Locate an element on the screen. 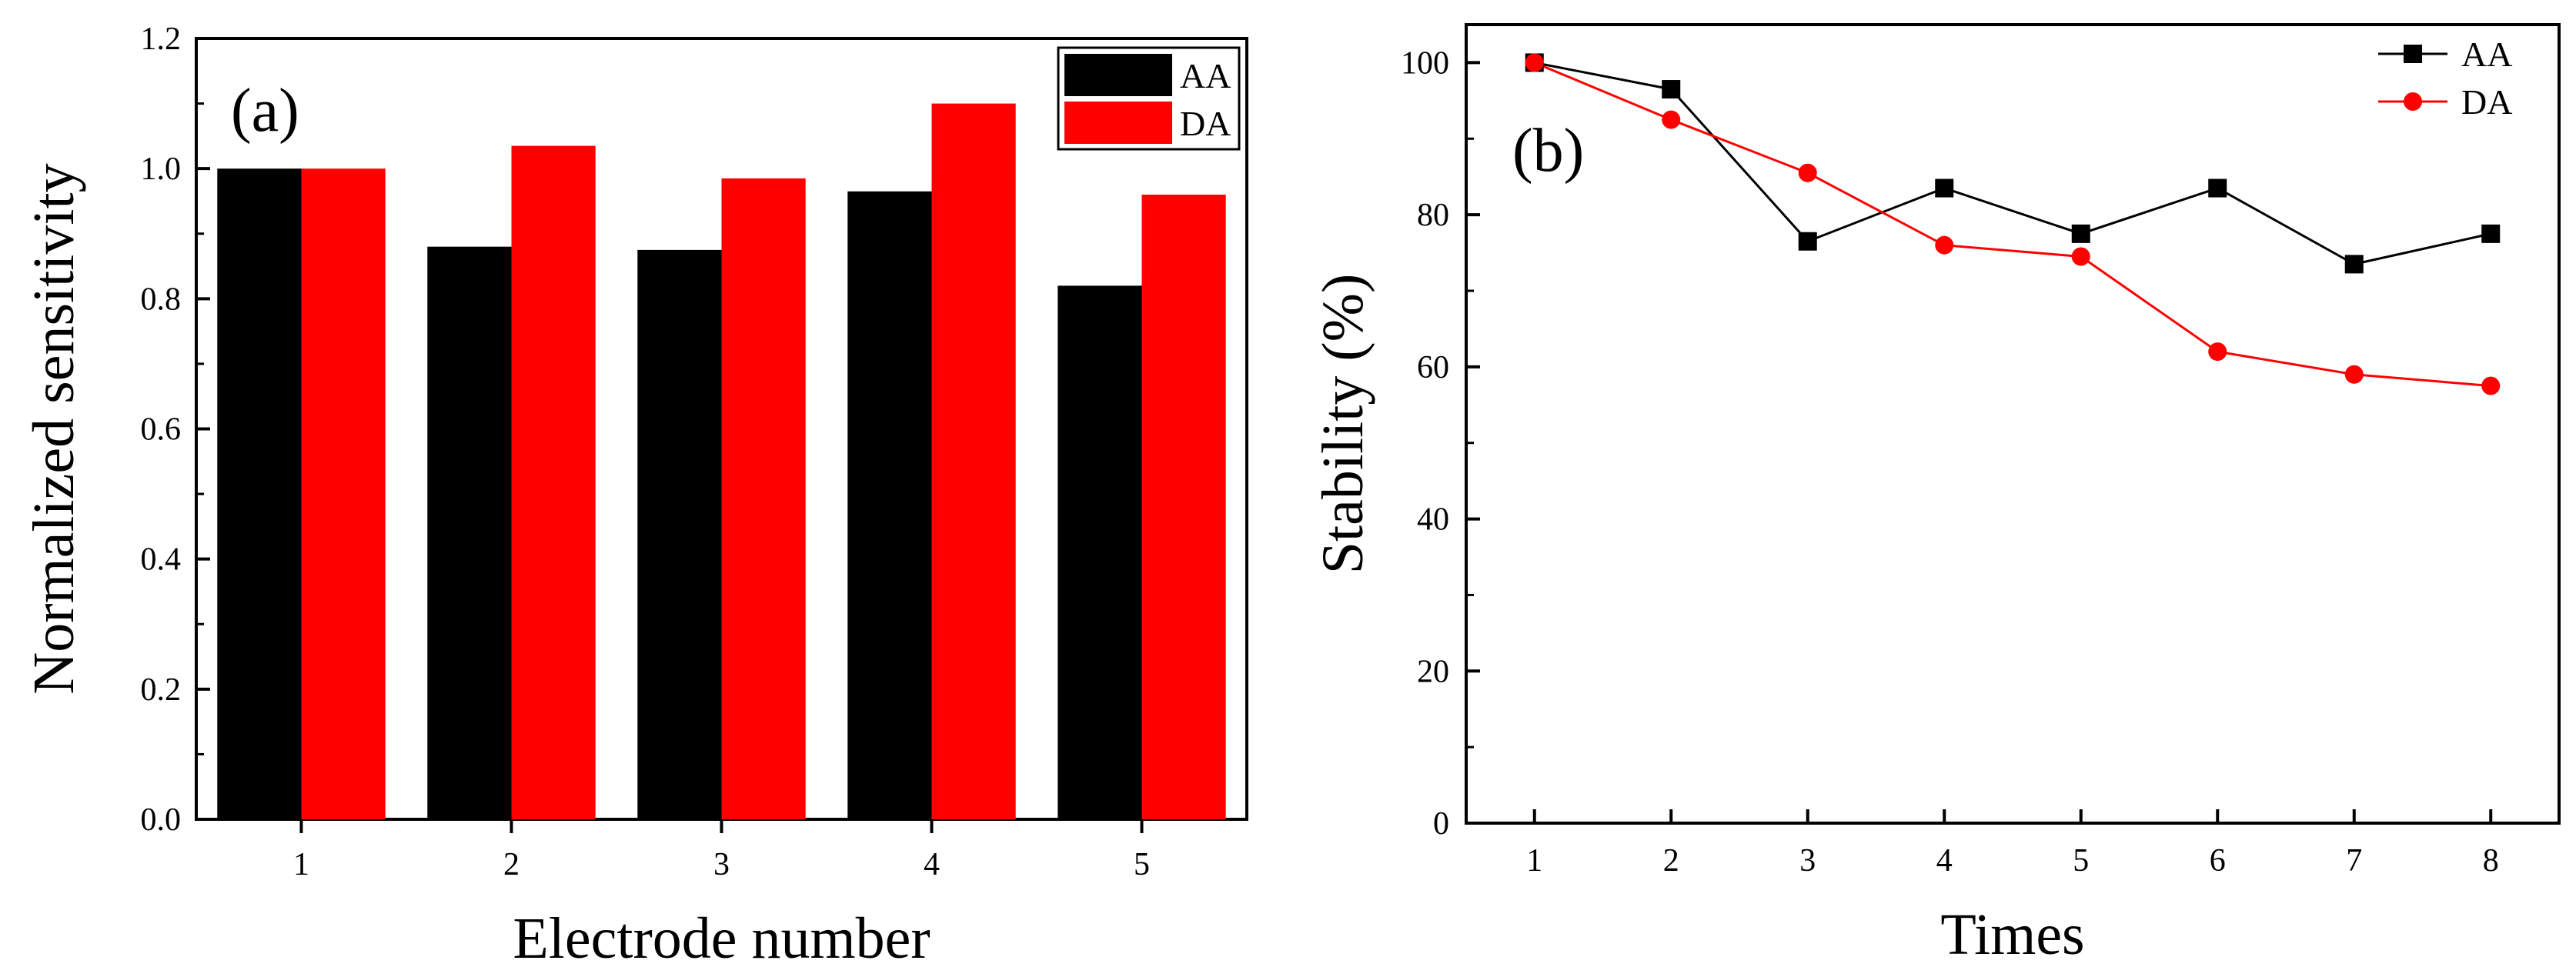  series-line-da is located at coordinates (2012, 225).